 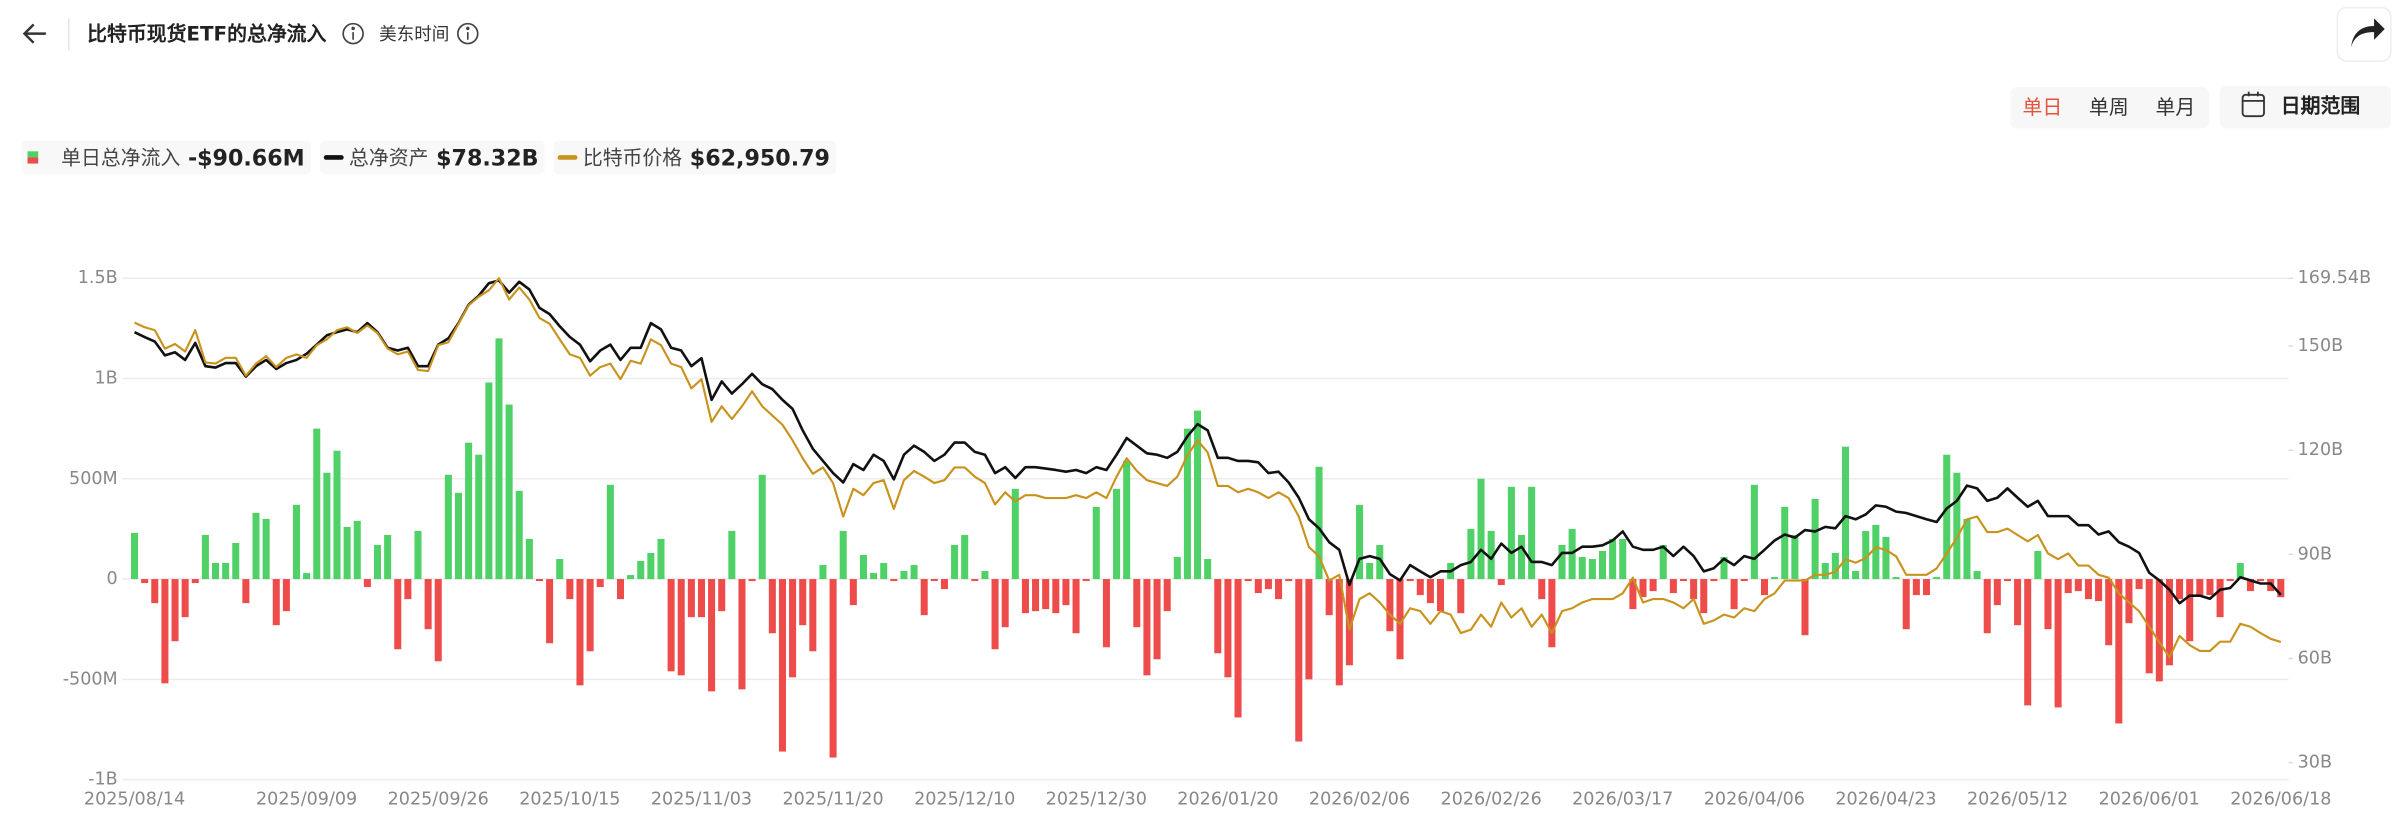 I want to click on x-tick-label: 2026/06/01, so click(x=2149, y=799).